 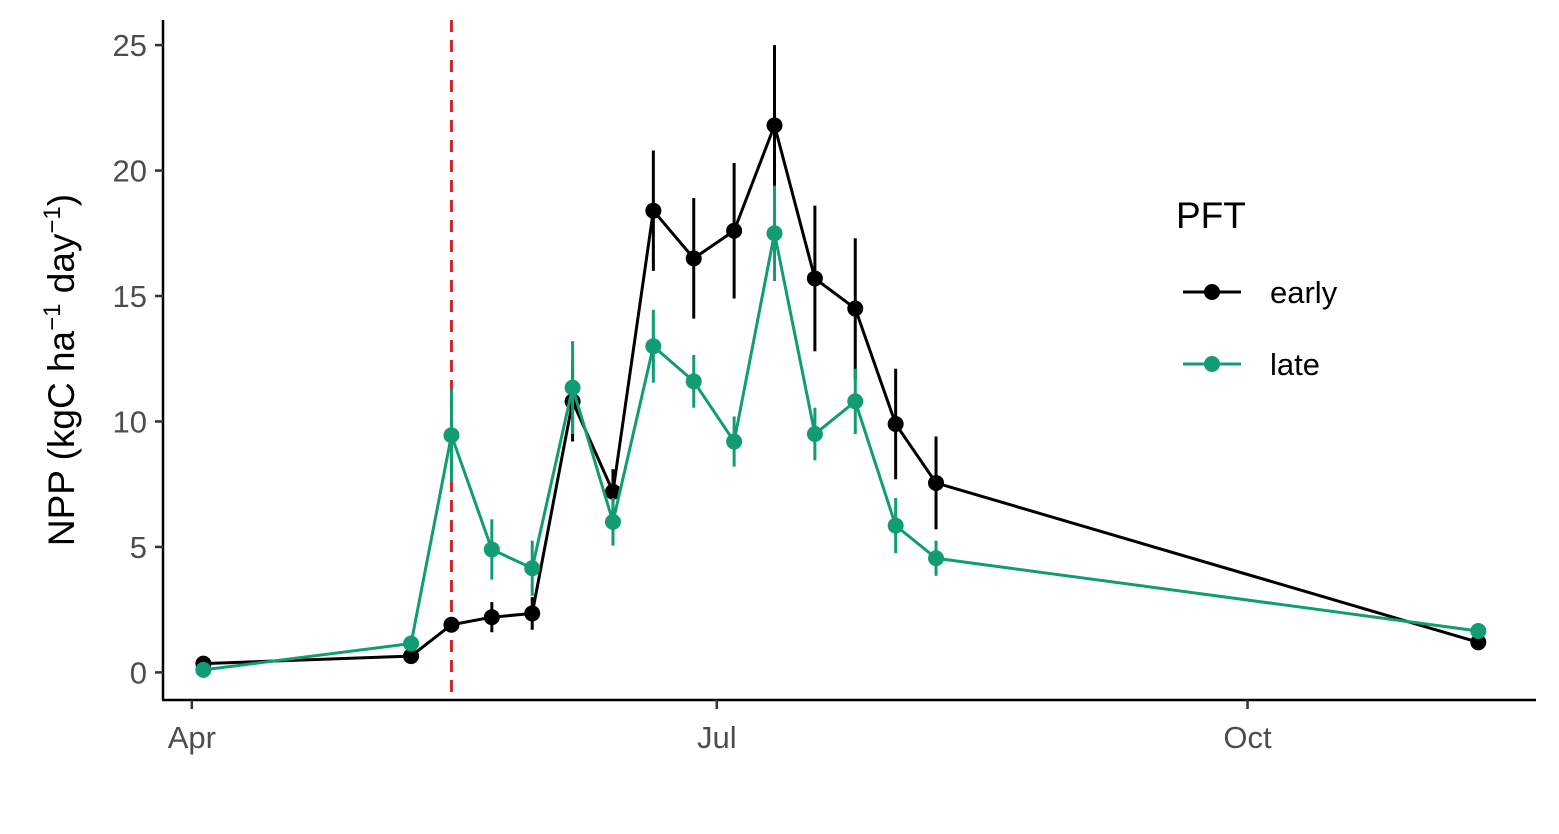 I want to click on legend: PFT early late, so click(x=1257, y=288).